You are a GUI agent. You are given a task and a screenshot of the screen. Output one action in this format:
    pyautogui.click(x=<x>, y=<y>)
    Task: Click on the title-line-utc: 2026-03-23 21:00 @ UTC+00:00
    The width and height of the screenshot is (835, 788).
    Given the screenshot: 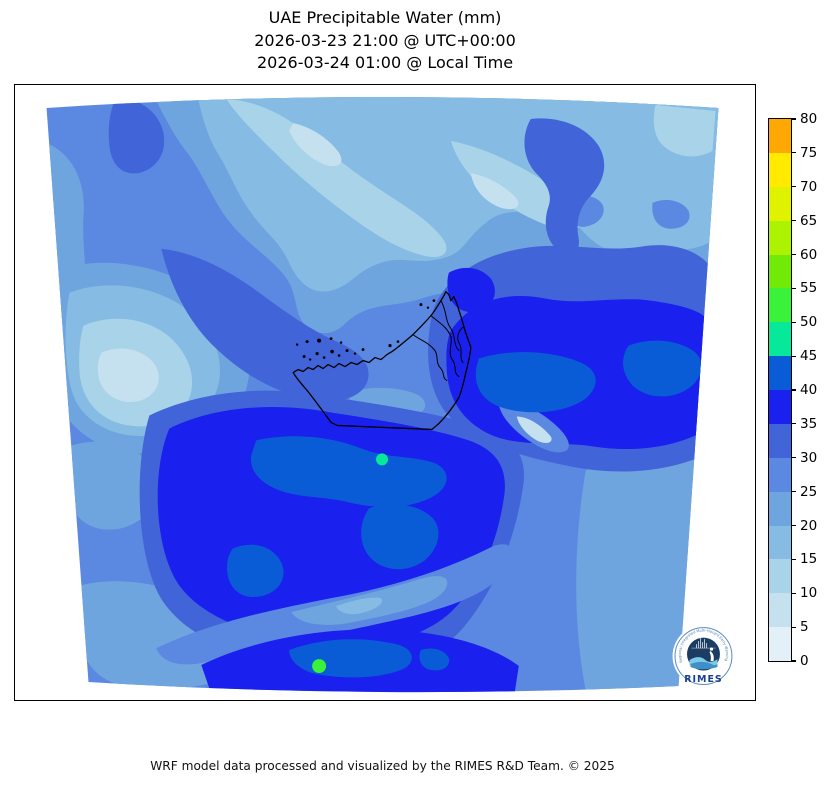 What is the action you would take?
    pyautogui.click(x=385, y=40)
    